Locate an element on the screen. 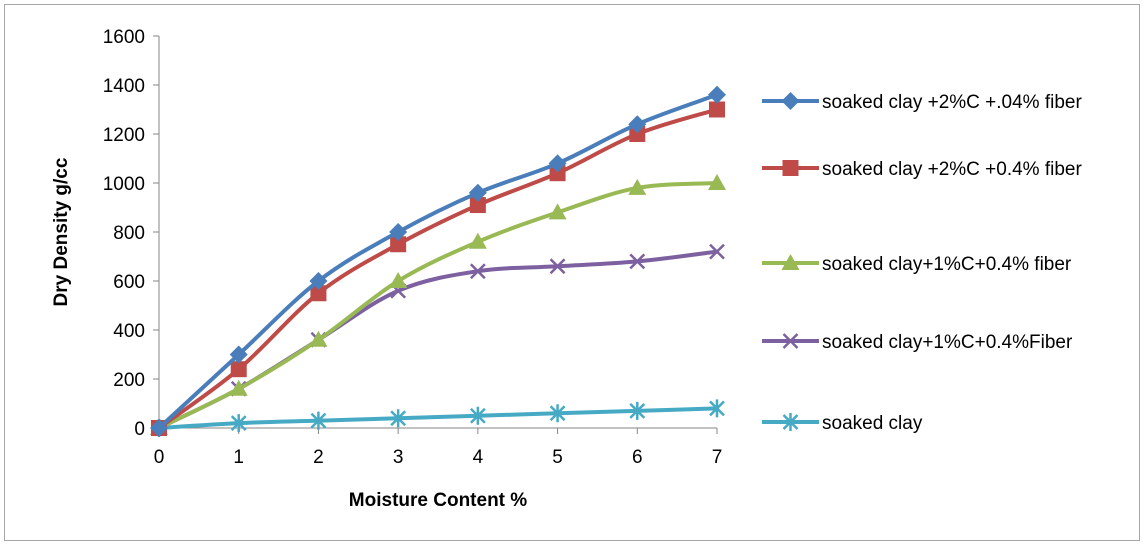 The height and width of the screenshot is (546, 1145). x-axis-title: Moisture Content % is located at coordinates (438, 500).